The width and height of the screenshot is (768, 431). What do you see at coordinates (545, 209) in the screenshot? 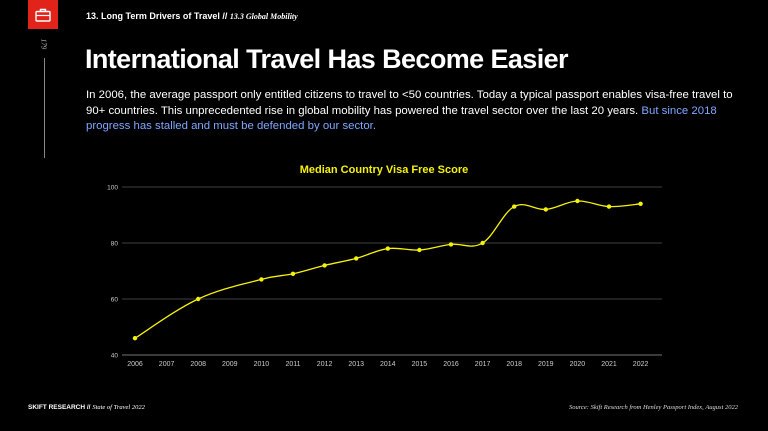
I see `data-point-2019` at bounding box center [545, 209].